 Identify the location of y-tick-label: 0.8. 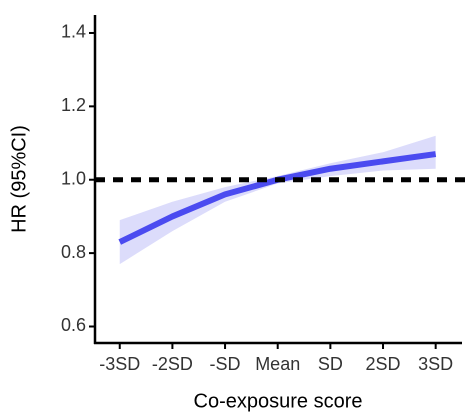
(73, 252).